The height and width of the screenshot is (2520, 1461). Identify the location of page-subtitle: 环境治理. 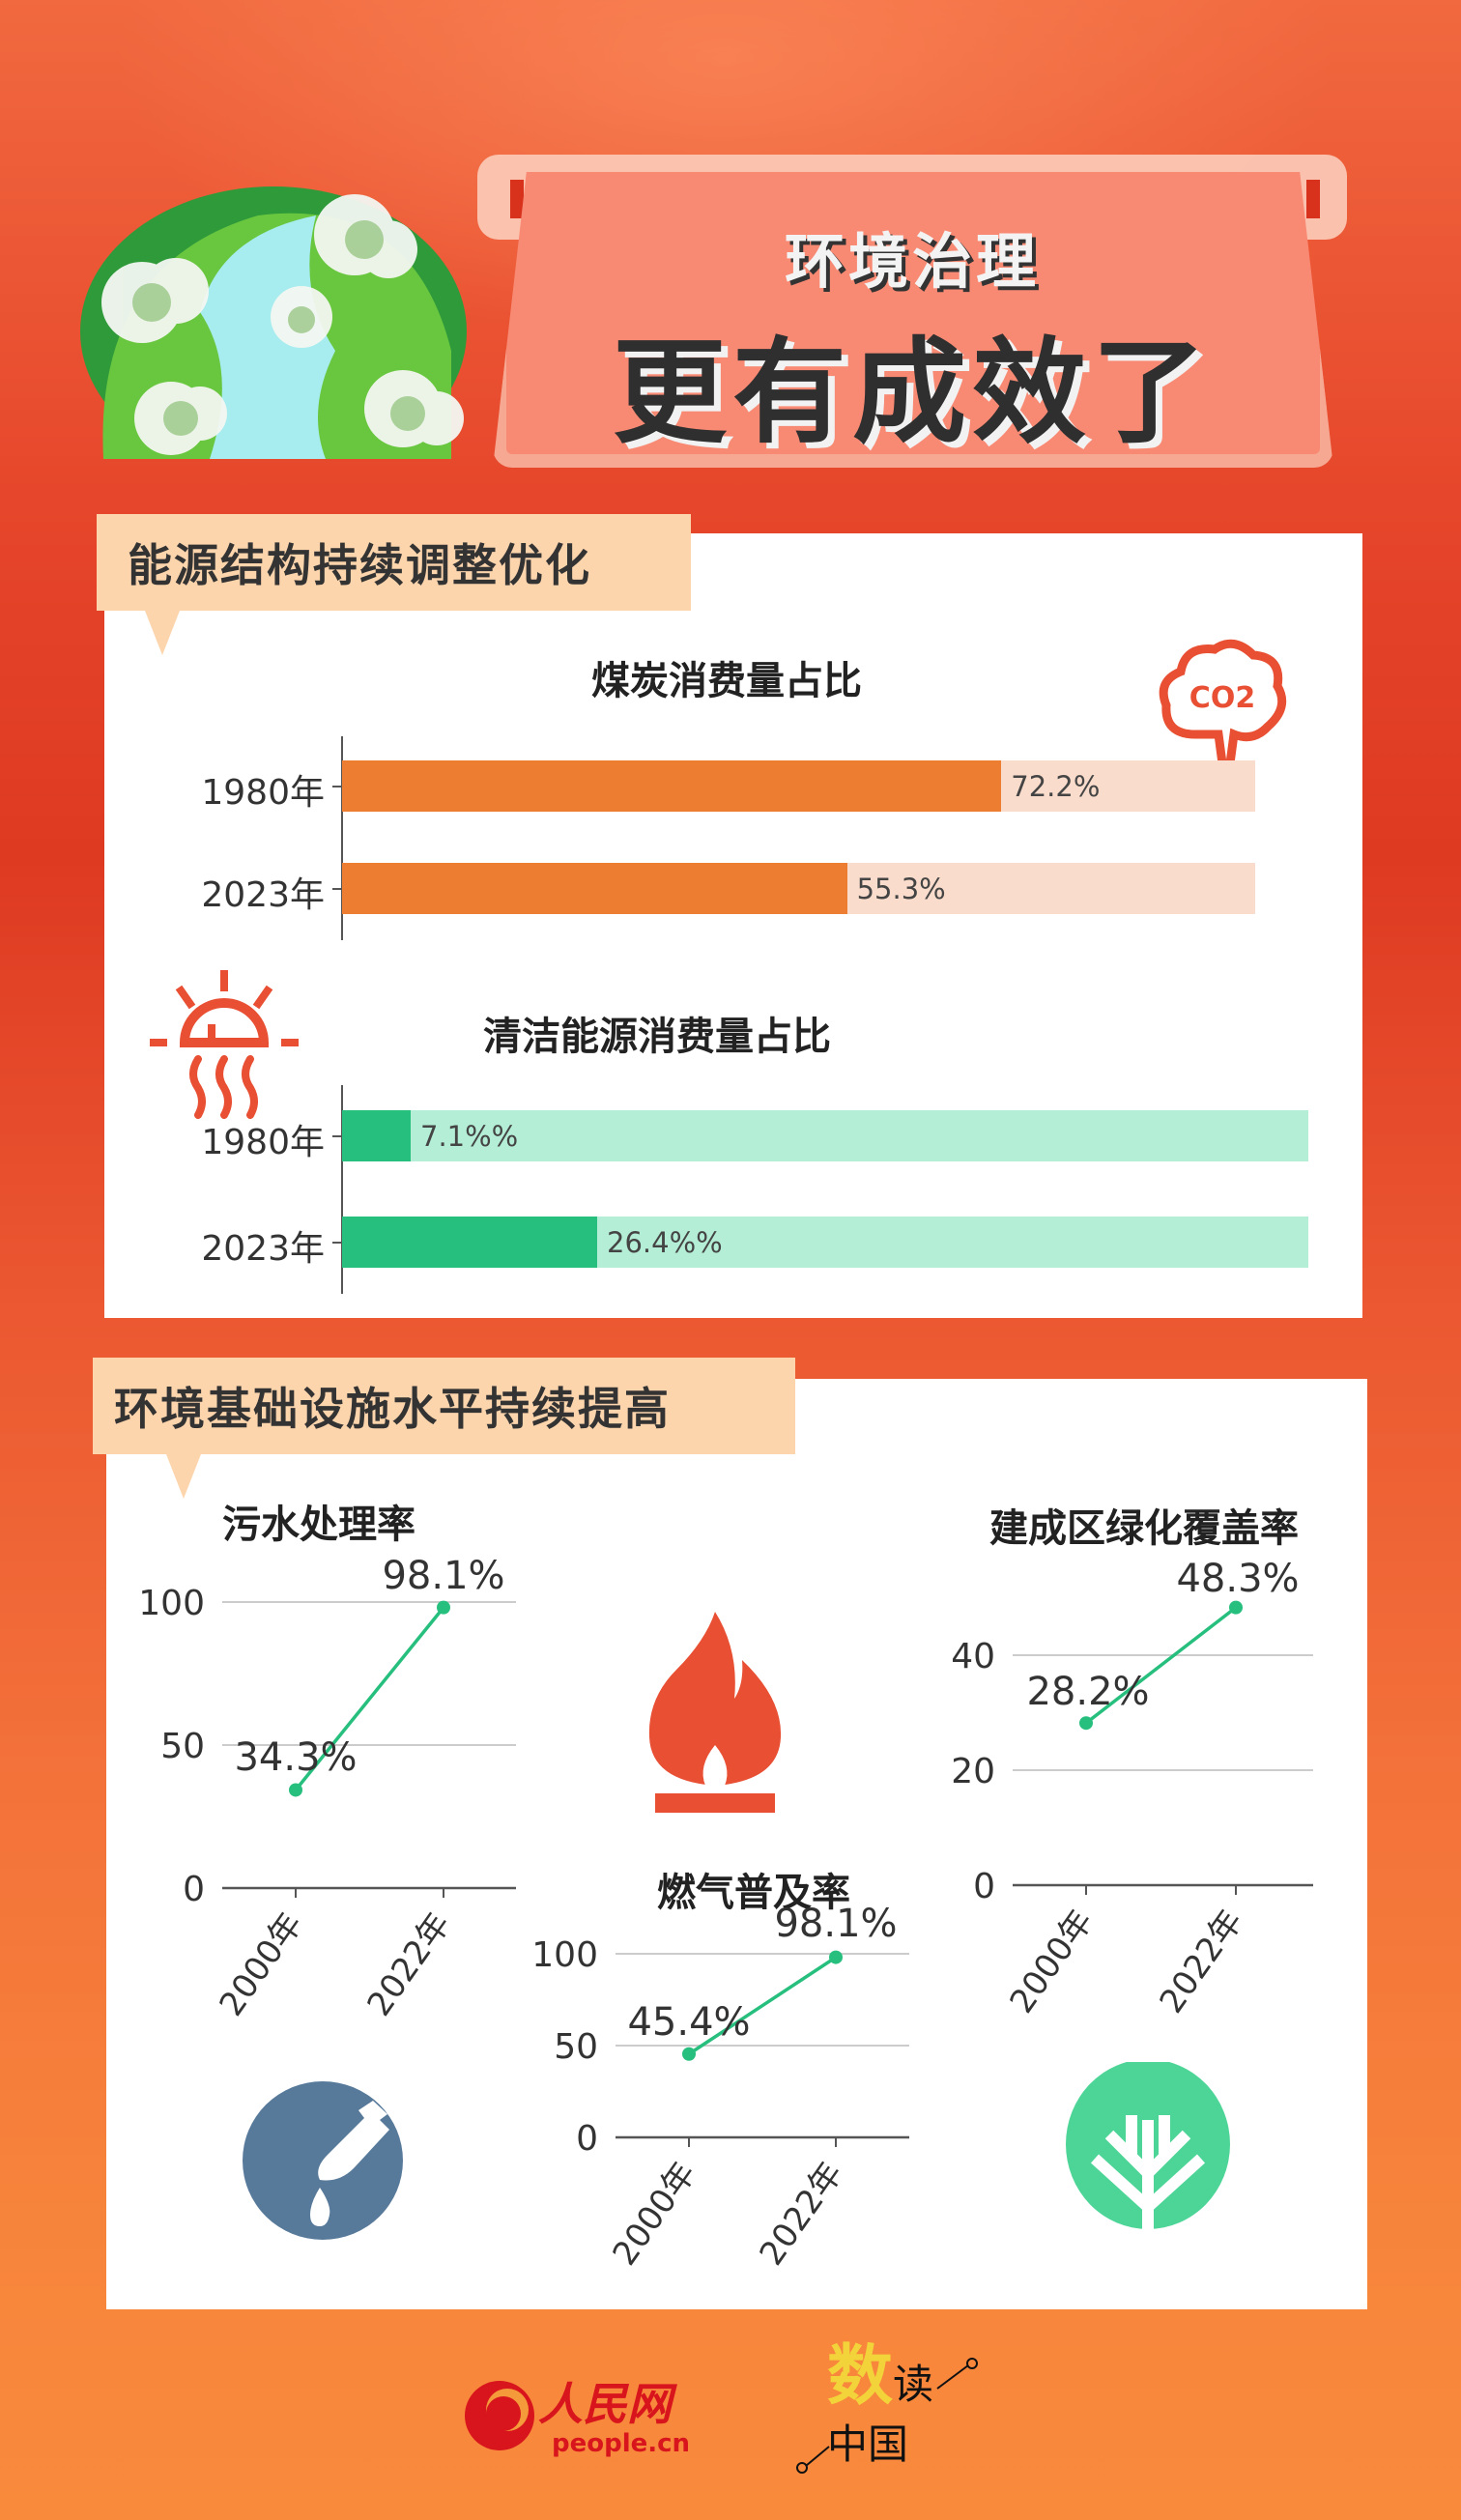
(912, 261).